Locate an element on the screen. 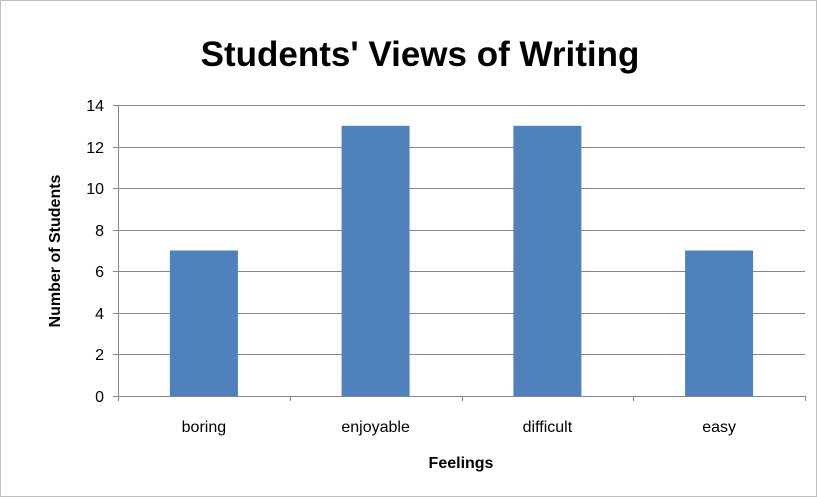 This screenshot has width=817, height=497. y-tick-labels: 0 2 4 6 8 10 12 14 is located at coordinates (95, 252).